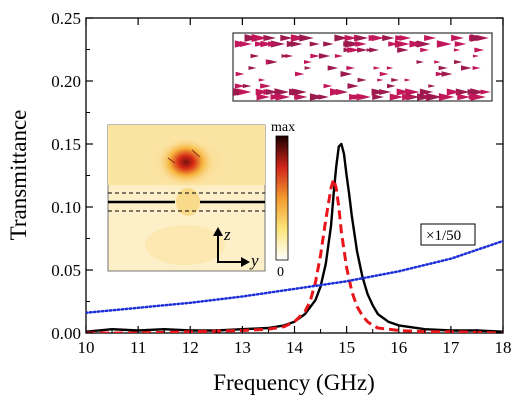 Image resolution: width=518 pixels, height=403 pixels. What do you see at coordinates (346, 347) in the screenshot?
I see `x-tick-label: 15` at bounding box center [346, 347].